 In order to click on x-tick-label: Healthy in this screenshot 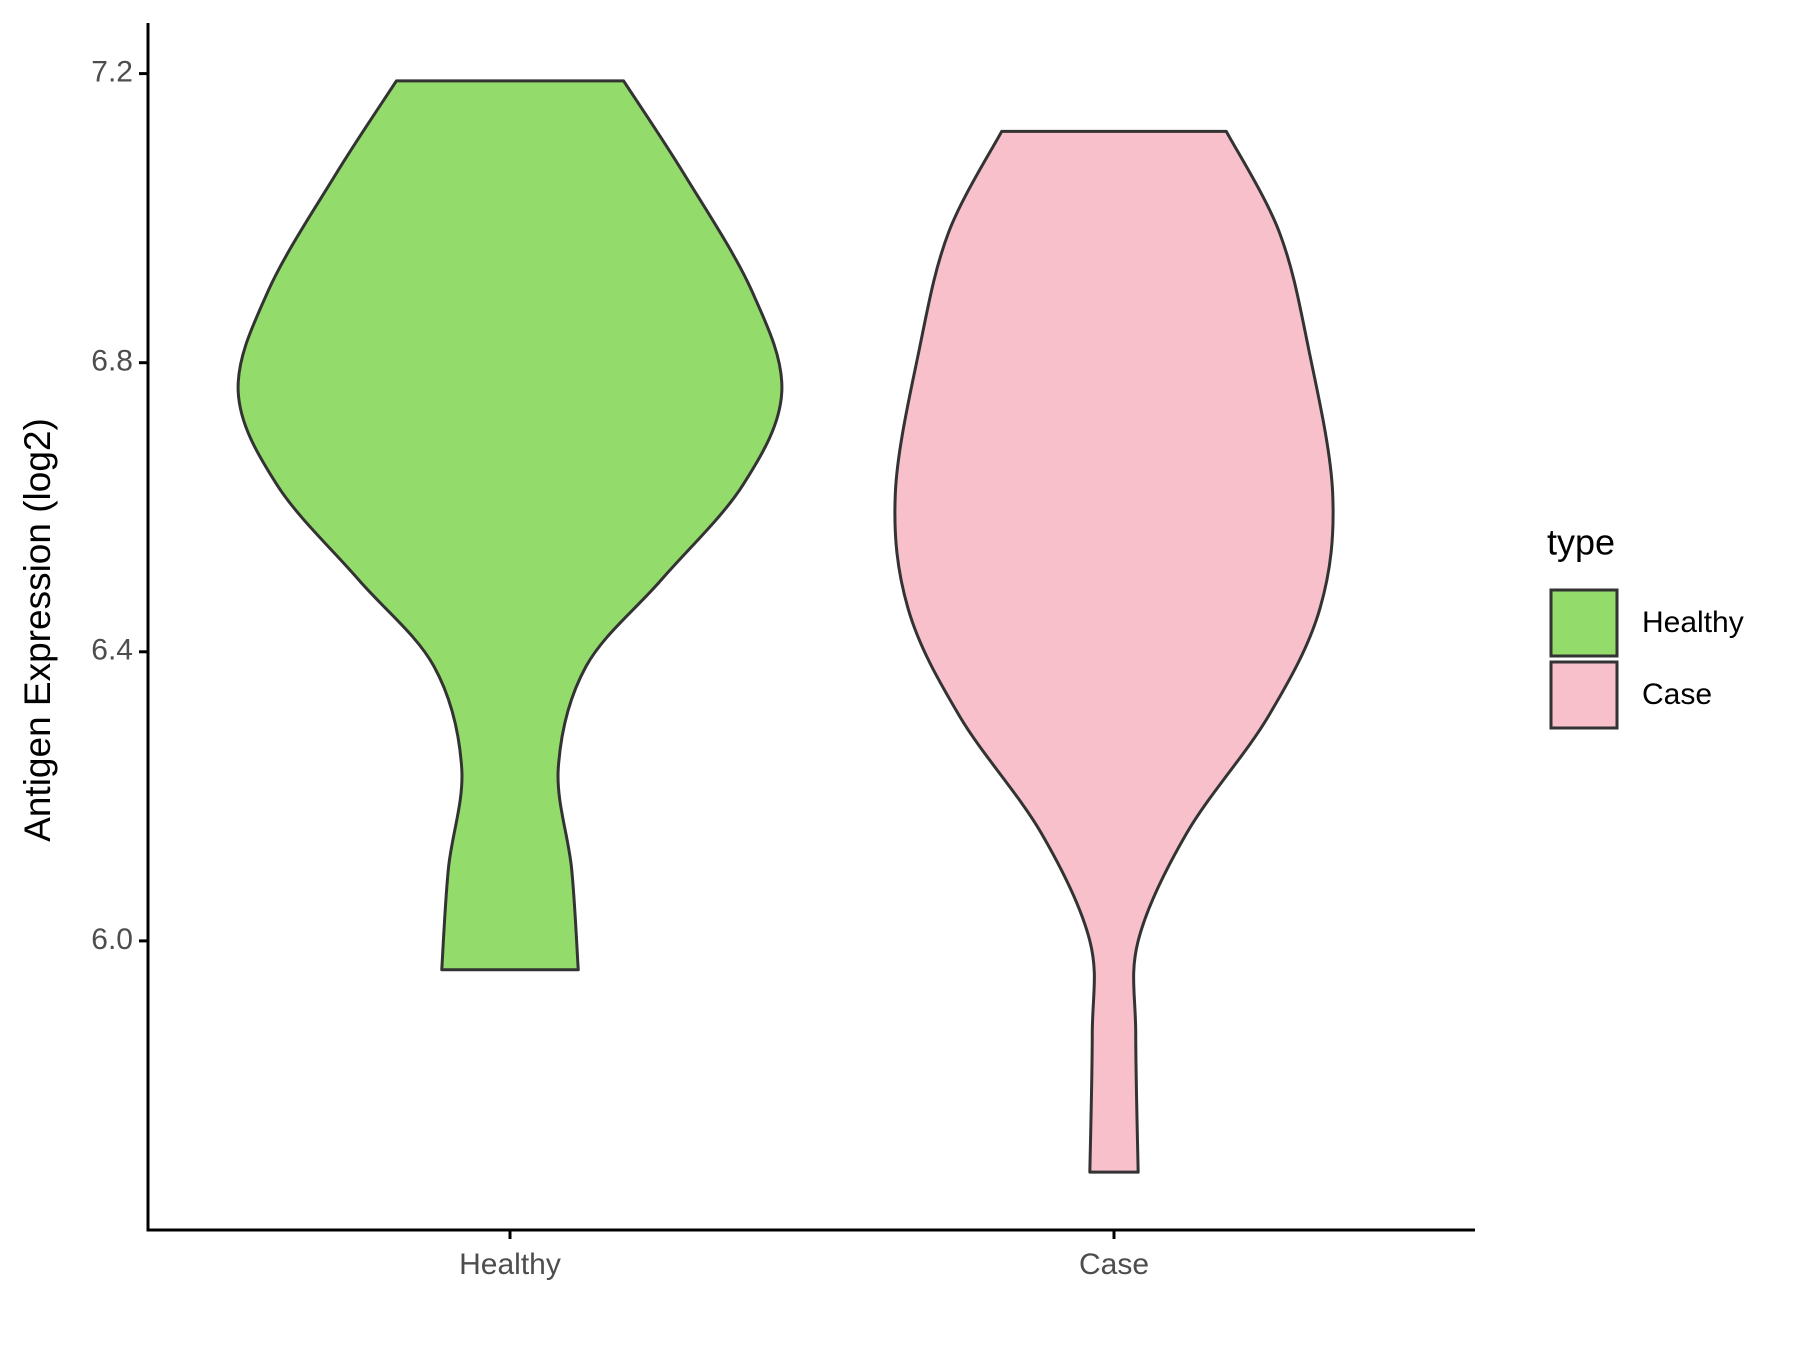, I will do `click(510, 1264)`.